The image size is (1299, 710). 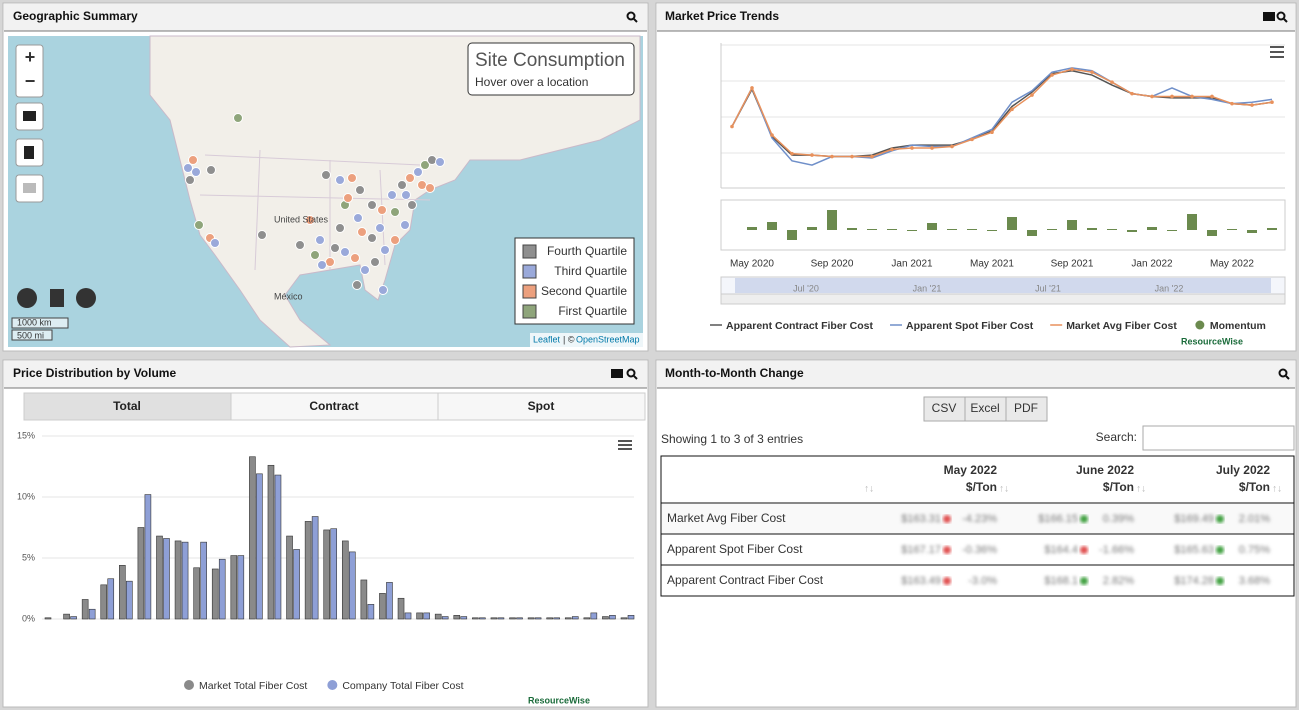 I want to click on button-label: Excel, so click(x=984, y=408).